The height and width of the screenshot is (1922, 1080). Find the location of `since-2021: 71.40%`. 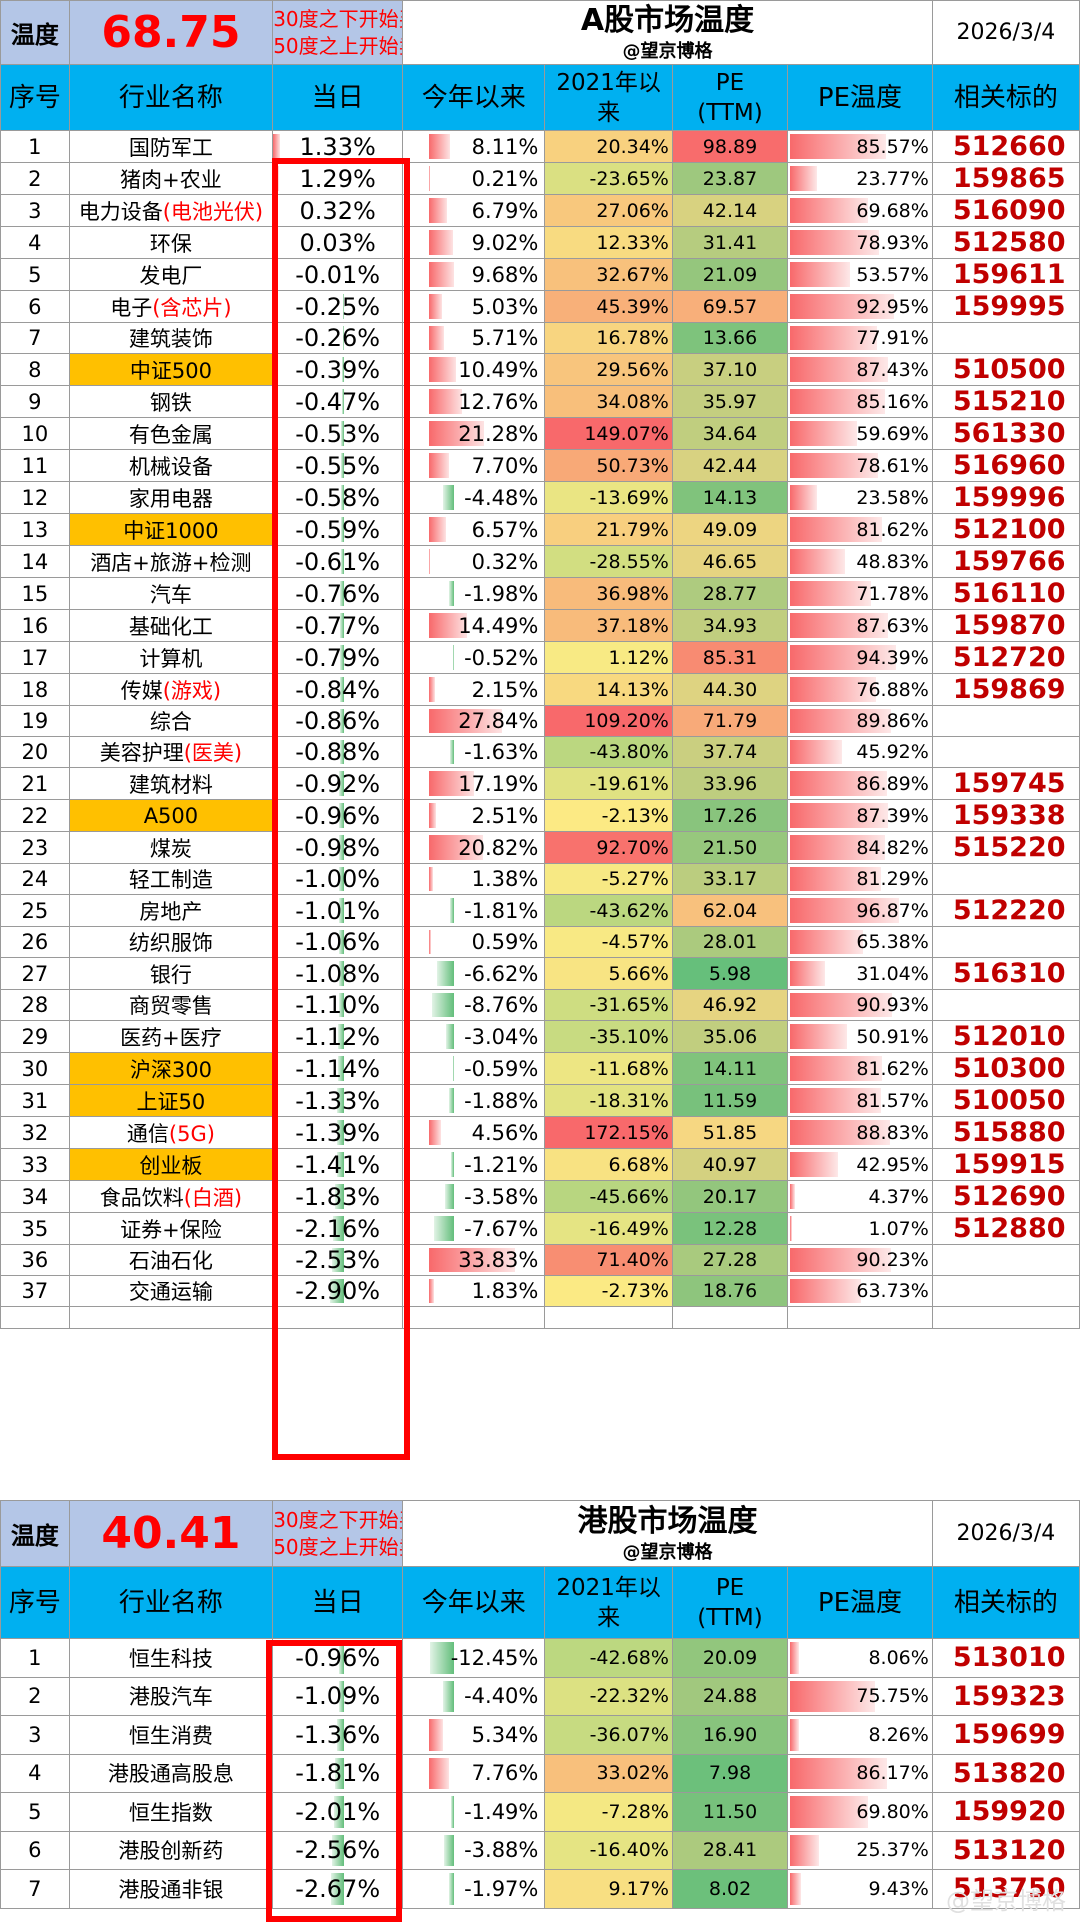

since-2021: 71.40% is located at coordinates (608, 1260).